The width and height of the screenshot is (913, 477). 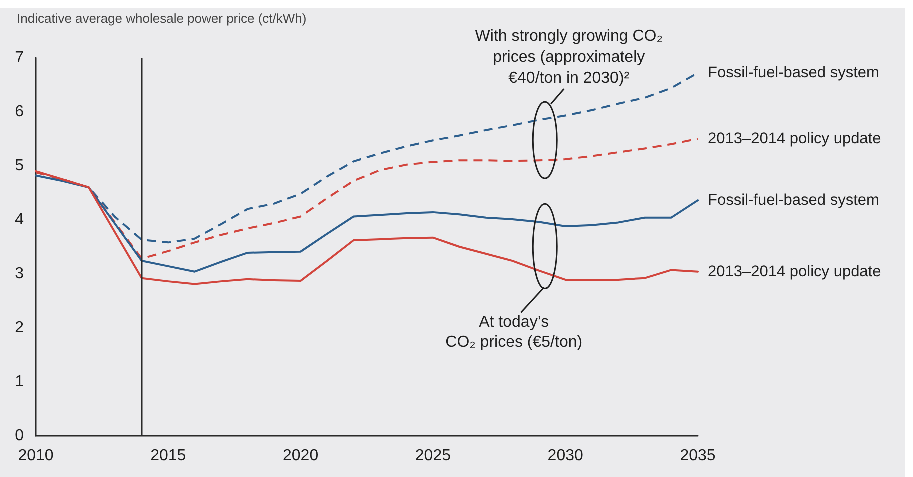 I want to click on y-tick-label: 3, so click(x=19, y=274).